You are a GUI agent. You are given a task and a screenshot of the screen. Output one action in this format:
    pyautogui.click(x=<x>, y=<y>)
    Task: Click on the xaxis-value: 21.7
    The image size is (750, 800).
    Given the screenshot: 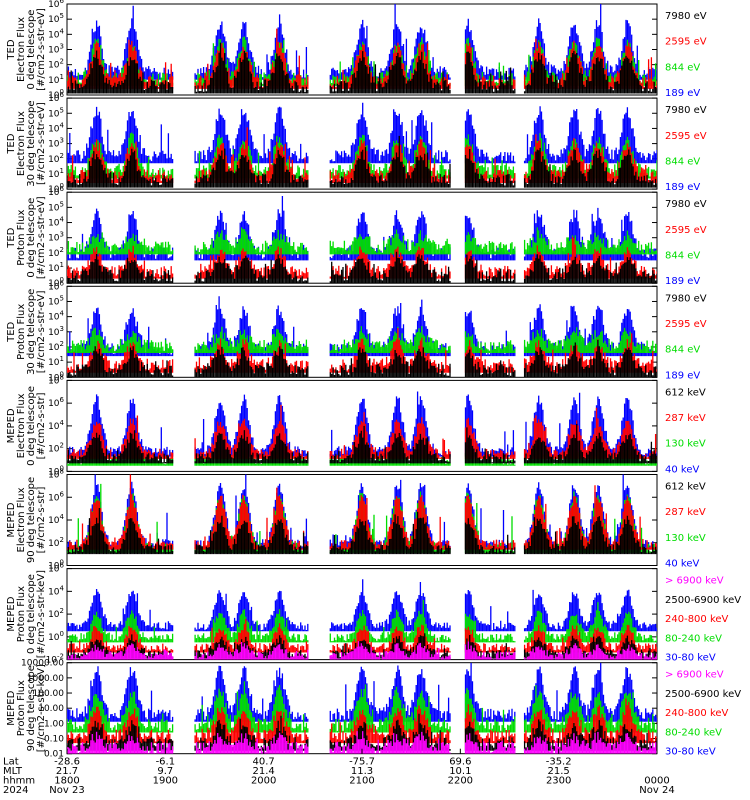 What is the action you would take?
    pyautogui.click(x=67, y=771)
    